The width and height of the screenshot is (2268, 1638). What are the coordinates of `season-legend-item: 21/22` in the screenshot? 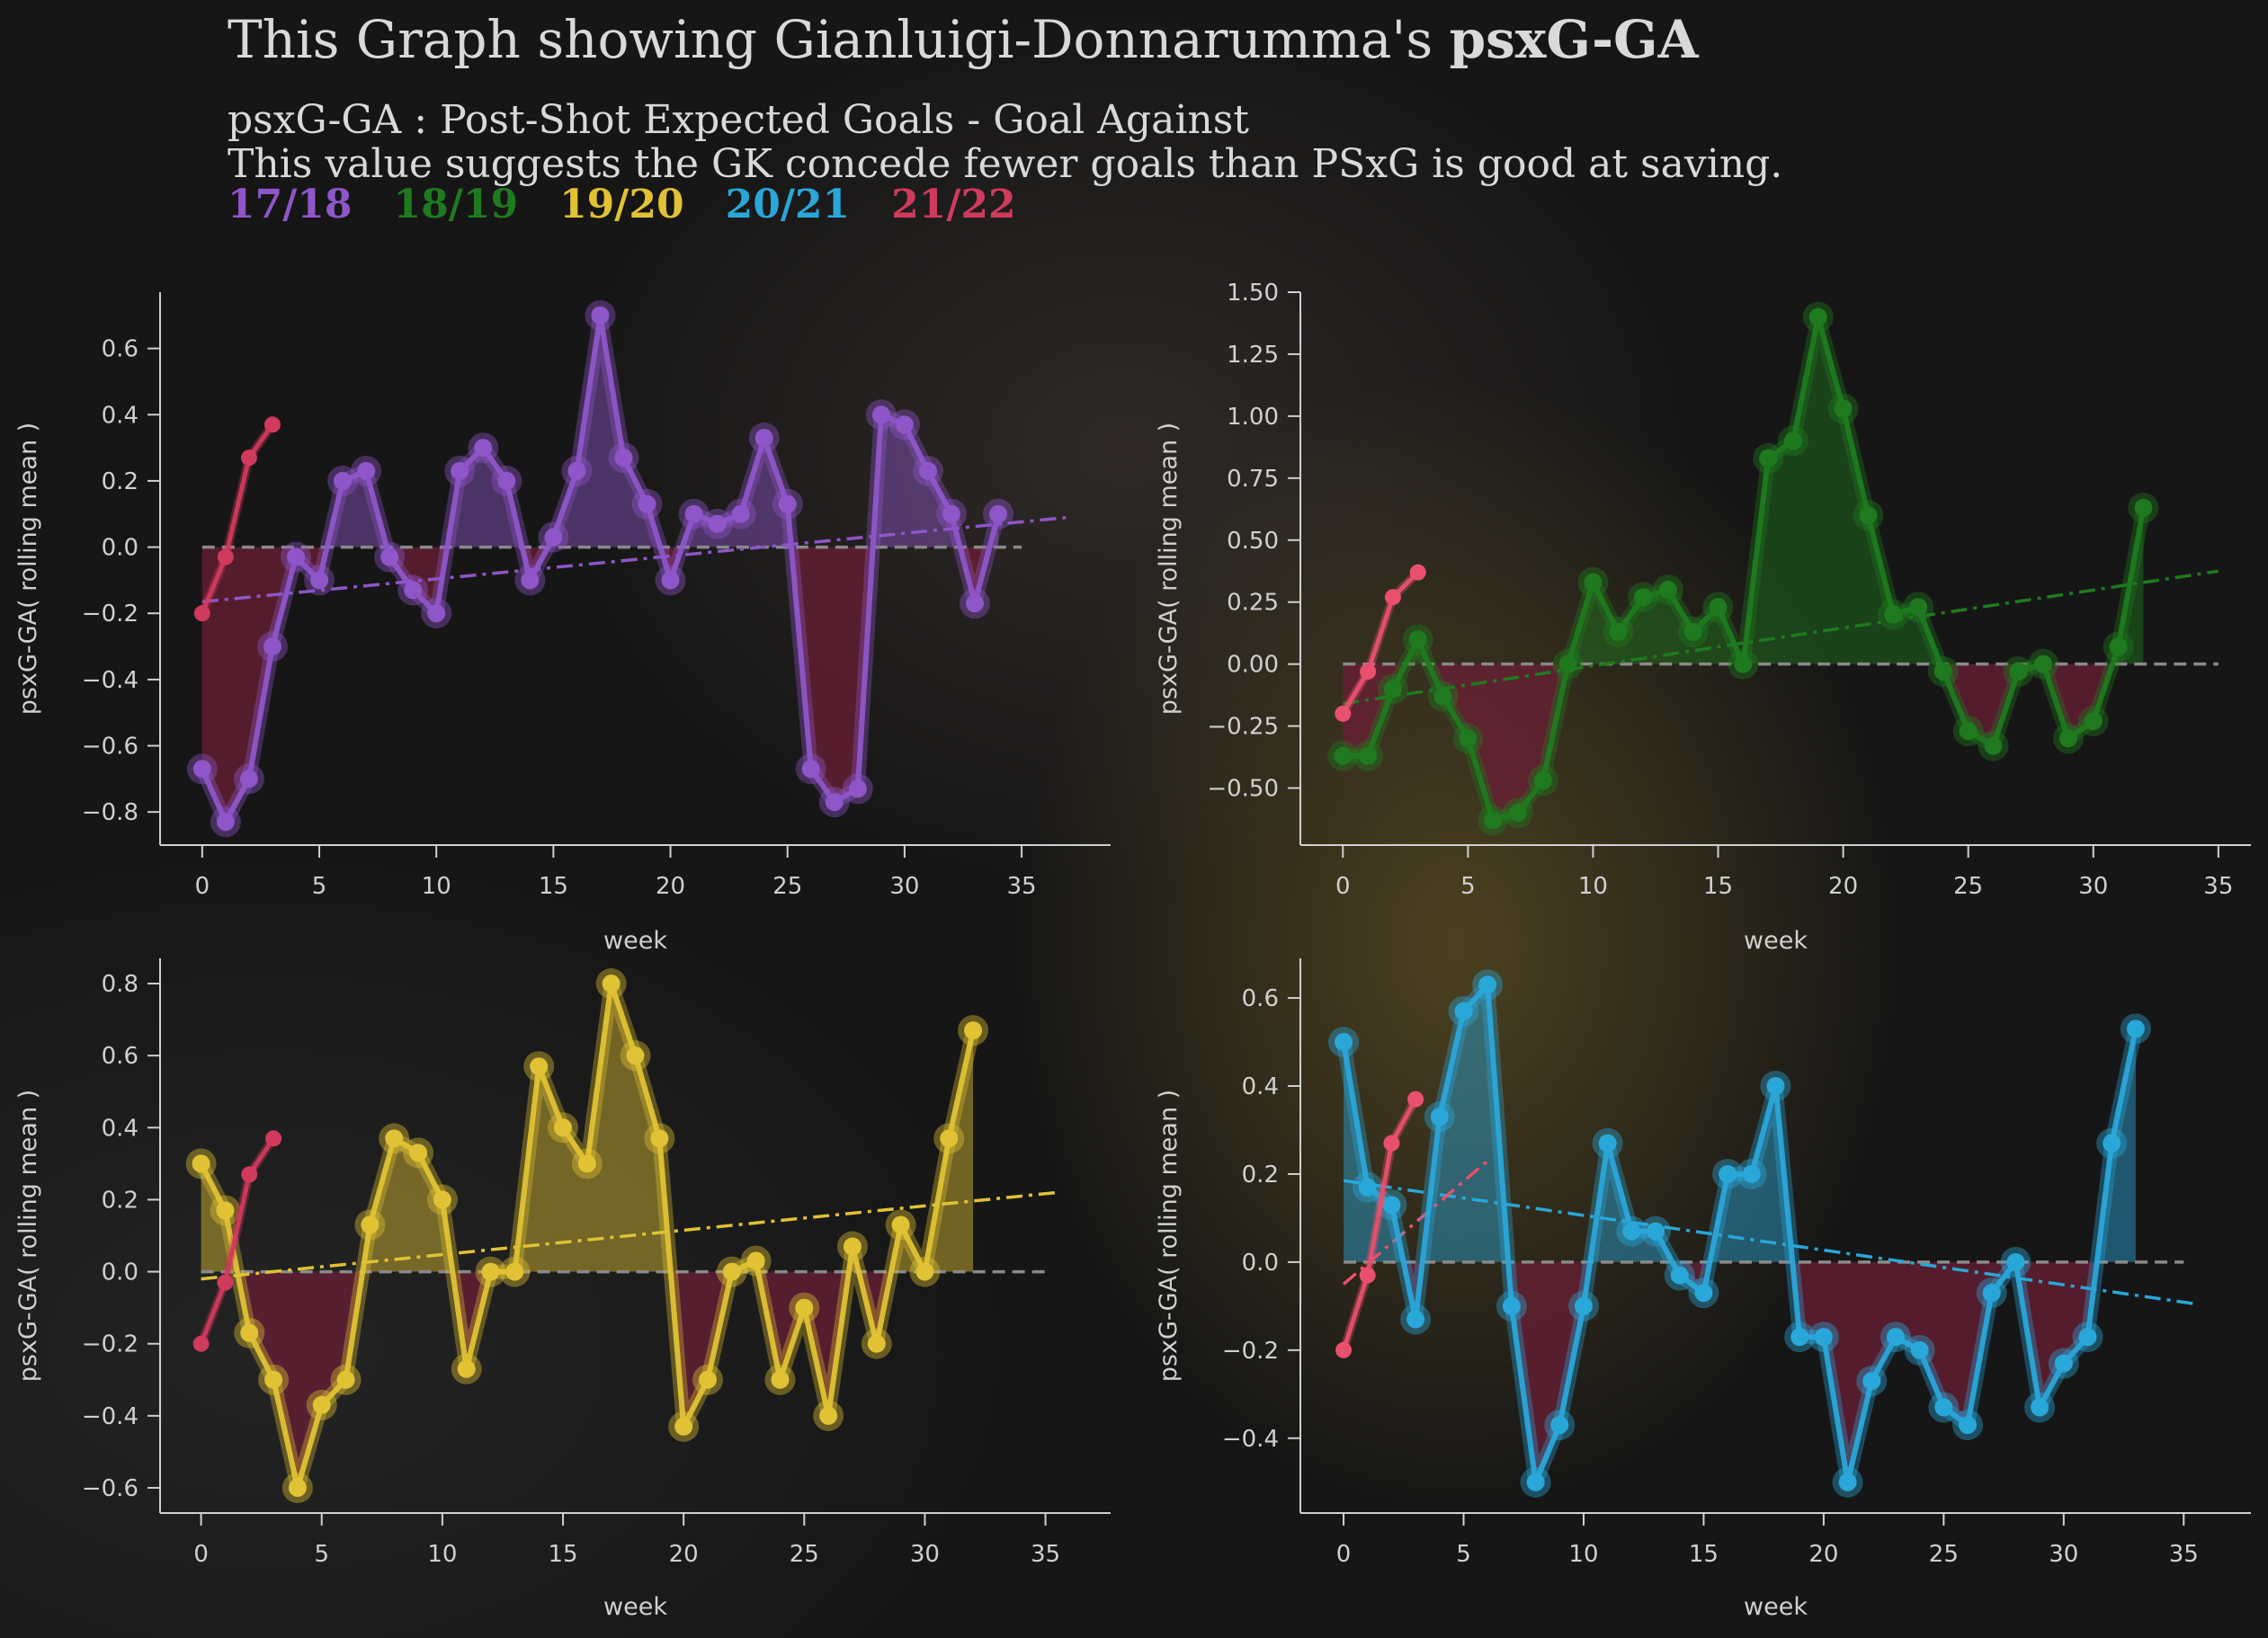 It's located at (954, 204).